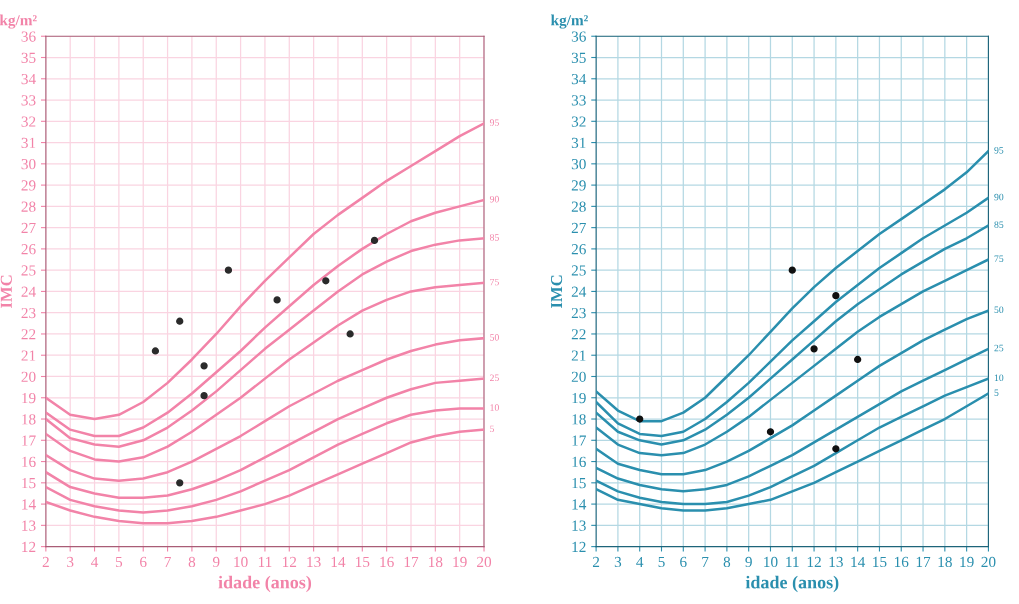 The height and width of the screenshot is (604, 1019). What do you see at coordinates (999, 197) in the screenshot?
I see `series-label: 90` at bounding box center [999, 197].